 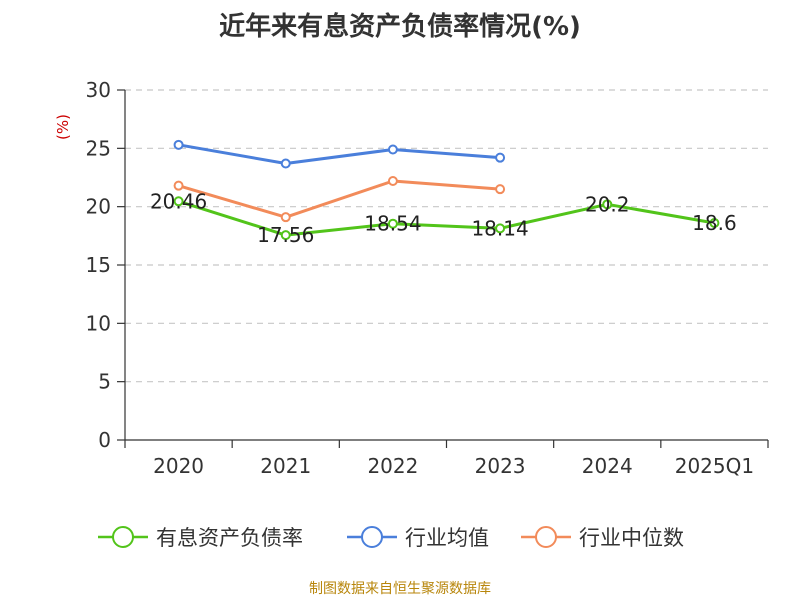 I want to click on x-tick-label: 2021, so click(x=285, y=466).